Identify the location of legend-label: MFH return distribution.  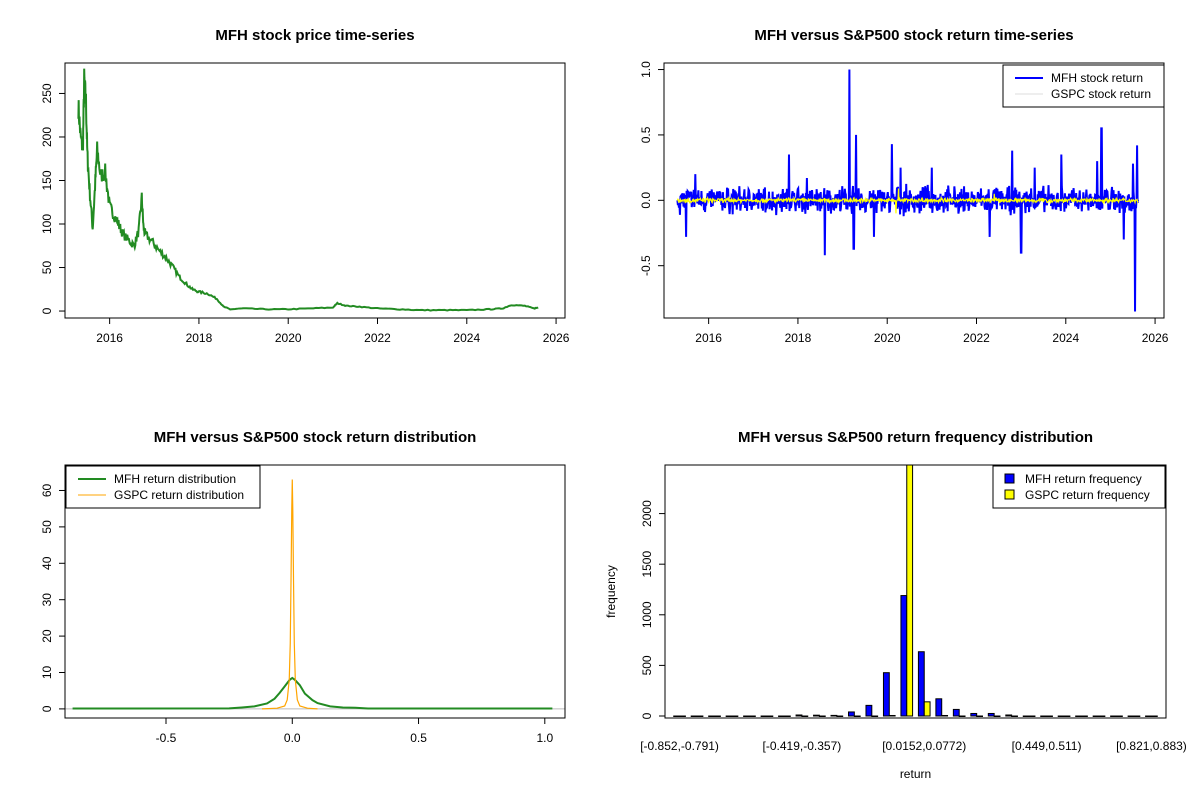
(175, 479).